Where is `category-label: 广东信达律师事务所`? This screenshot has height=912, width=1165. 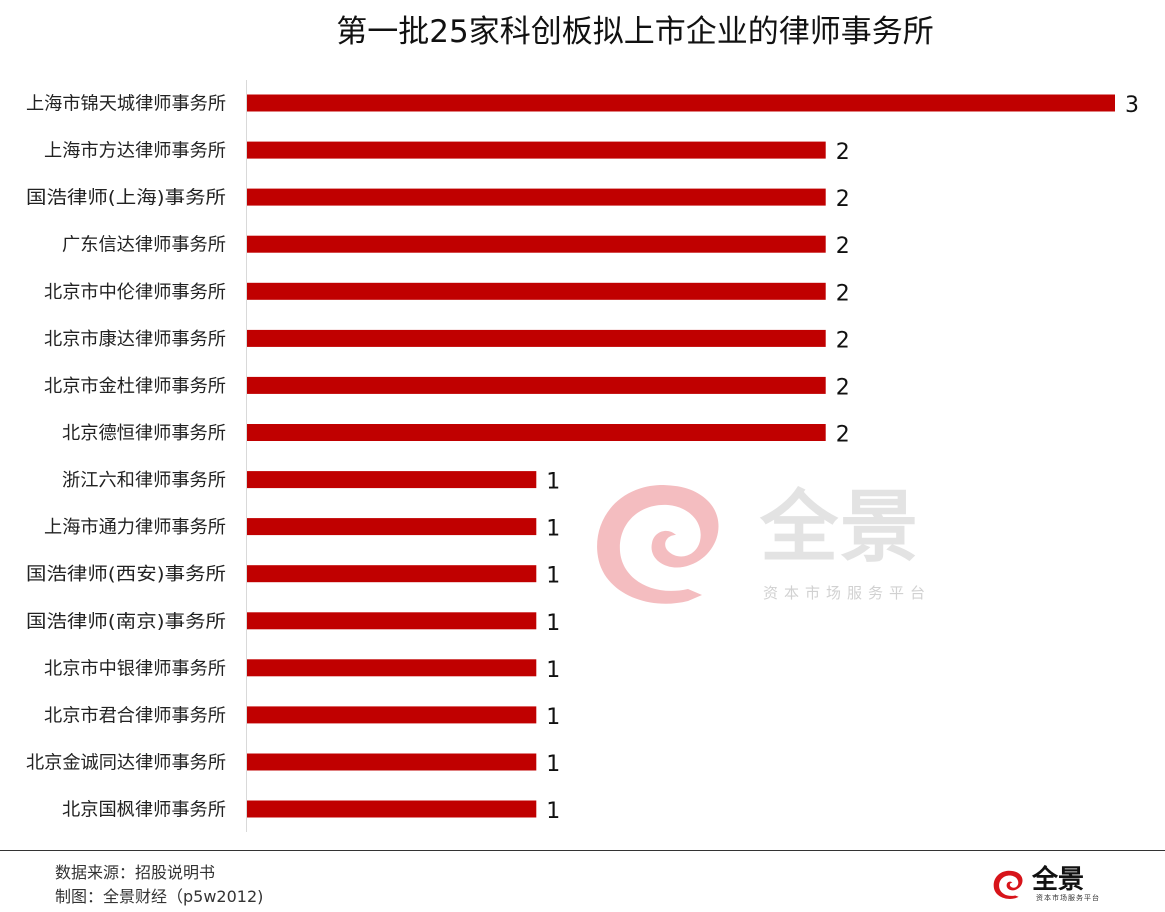
category-label: 广东信达律师事务所 is located at coordinates (144, 245).